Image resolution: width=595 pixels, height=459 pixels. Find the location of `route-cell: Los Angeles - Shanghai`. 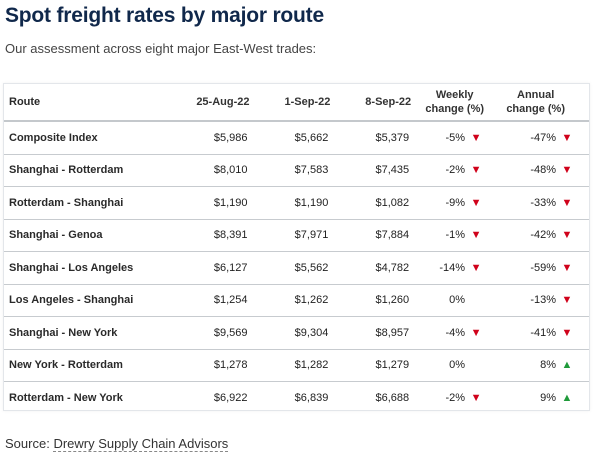

route-cell: Los Angeles - Shanghai is located at coordinates (93, 300).